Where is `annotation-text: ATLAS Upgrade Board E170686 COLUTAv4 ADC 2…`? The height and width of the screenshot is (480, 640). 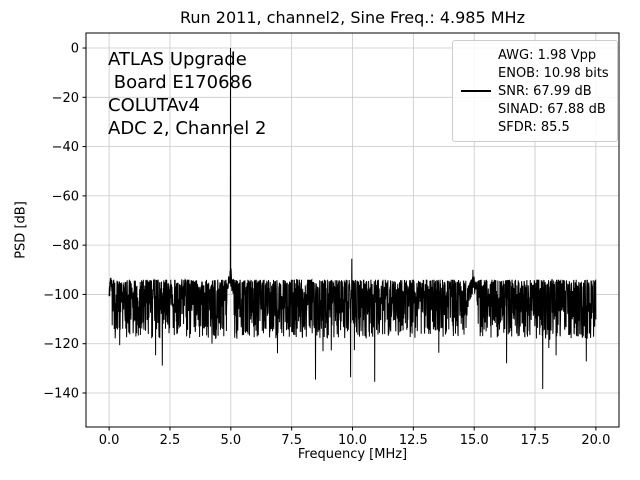
annotation-text: ATLAS Upgrade Board E170686 COLUTAv4 ADC 2… is located at coordinates (187, 94).